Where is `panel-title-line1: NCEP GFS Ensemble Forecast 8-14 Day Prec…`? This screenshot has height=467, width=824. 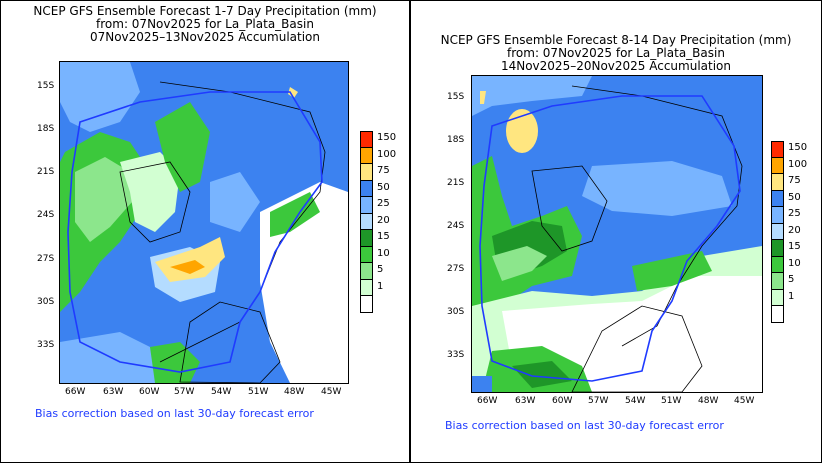
panel-title-line1: NCEP GFS Ensemble Forecast 8-14 Day Prec… is located at coordinates (616, 40).